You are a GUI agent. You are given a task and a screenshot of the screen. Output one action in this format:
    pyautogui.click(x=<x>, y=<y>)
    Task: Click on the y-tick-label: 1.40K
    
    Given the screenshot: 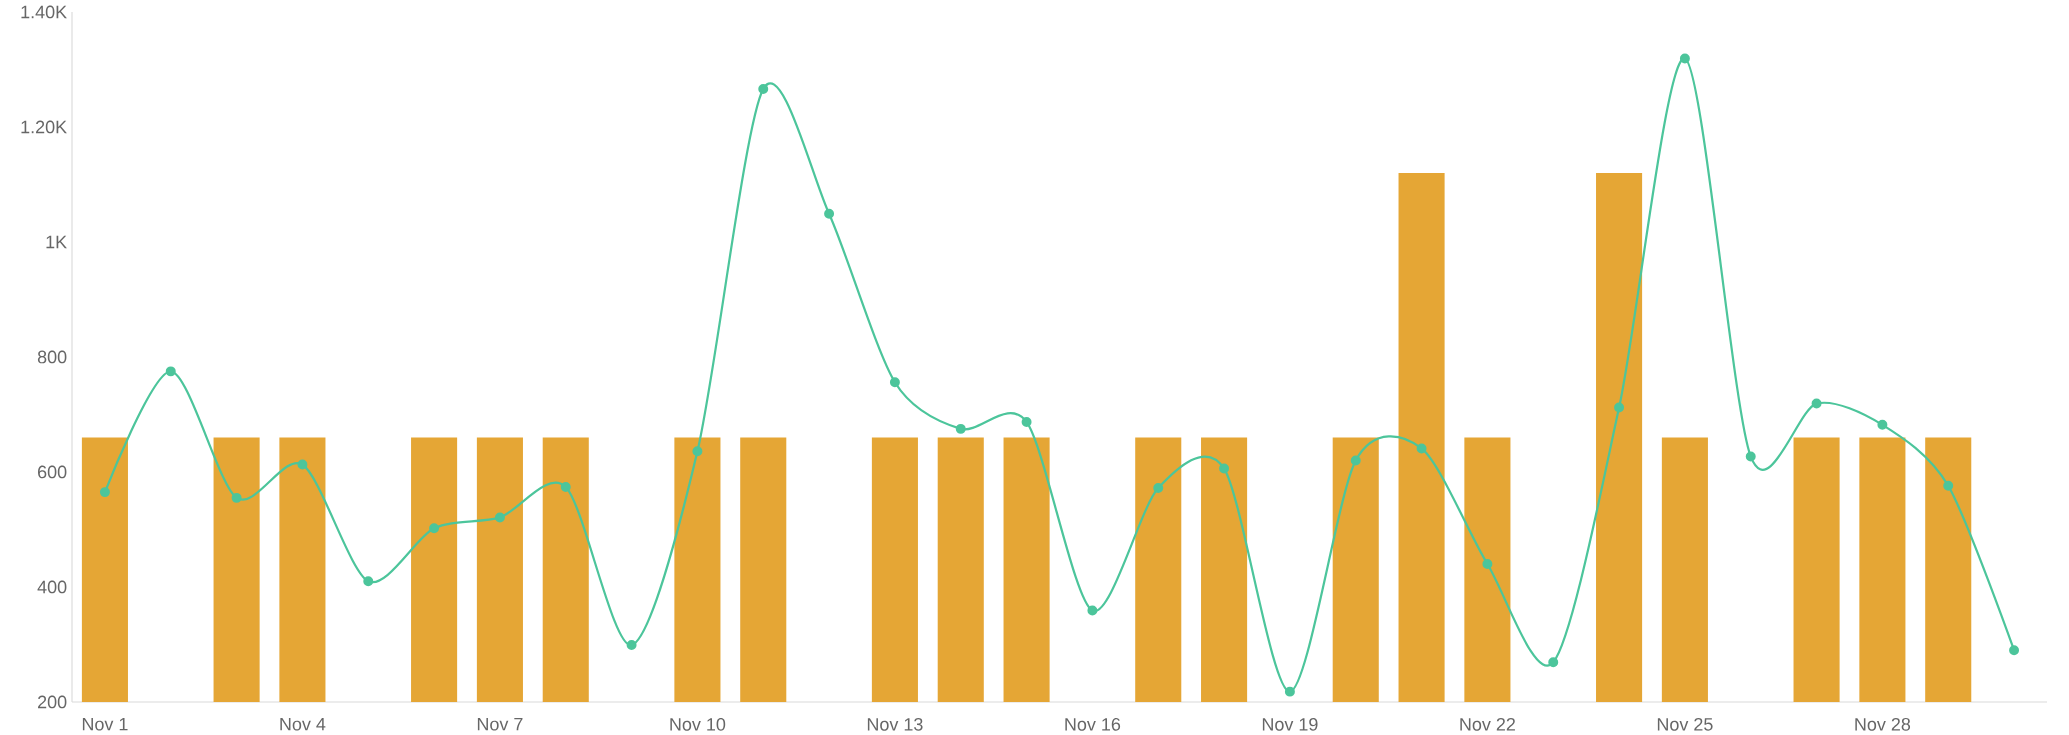 What is the action you would take?
    pyautogui.click(x=44, y=12)
    